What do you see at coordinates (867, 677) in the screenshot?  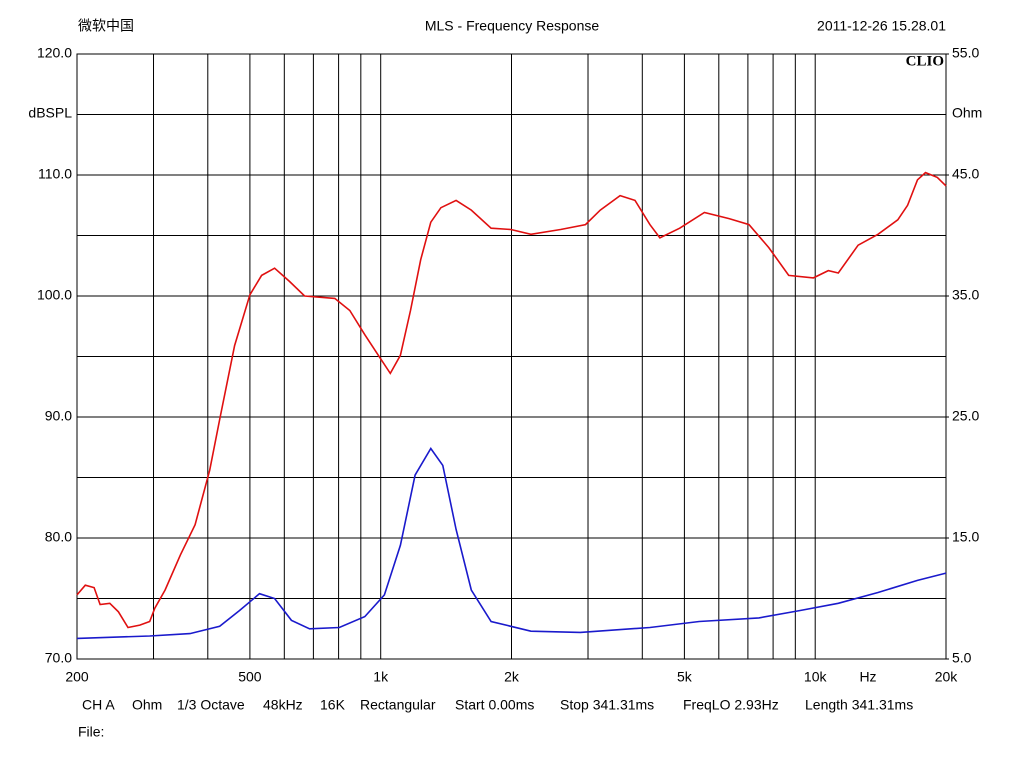 I see `x-unit: Hz` at bounding box center [867, 677].